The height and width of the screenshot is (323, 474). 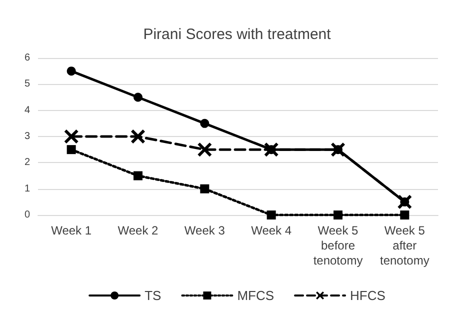 I want to click on x-tick-label: Week 2, so click(x=138, y=231).